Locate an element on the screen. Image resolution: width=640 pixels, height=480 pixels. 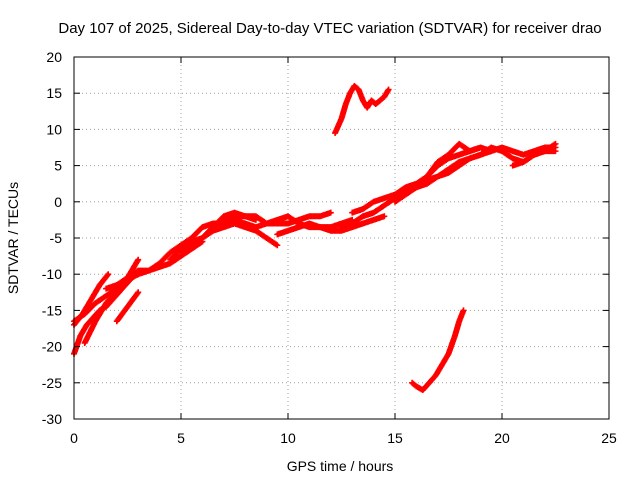
y-tick-label: -5 is located at coordinates (56, 238).